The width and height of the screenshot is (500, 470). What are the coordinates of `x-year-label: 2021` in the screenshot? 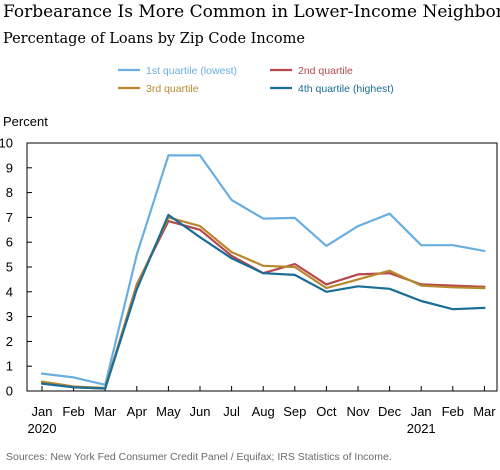 It's located at (421, 428).